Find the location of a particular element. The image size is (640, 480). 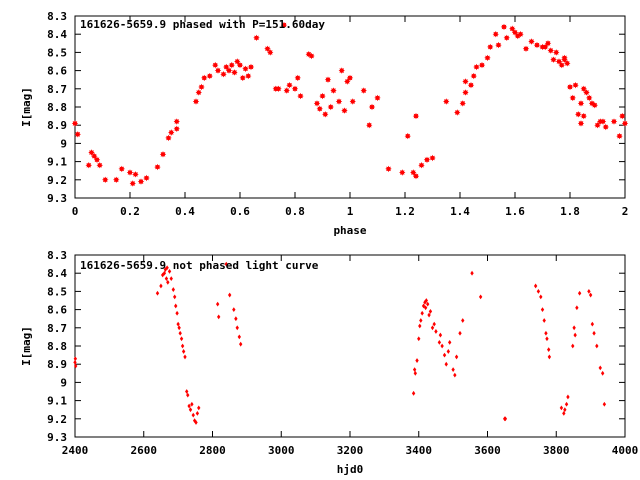

x-axis-label: hjd0 is located at coordinates (350, 469).